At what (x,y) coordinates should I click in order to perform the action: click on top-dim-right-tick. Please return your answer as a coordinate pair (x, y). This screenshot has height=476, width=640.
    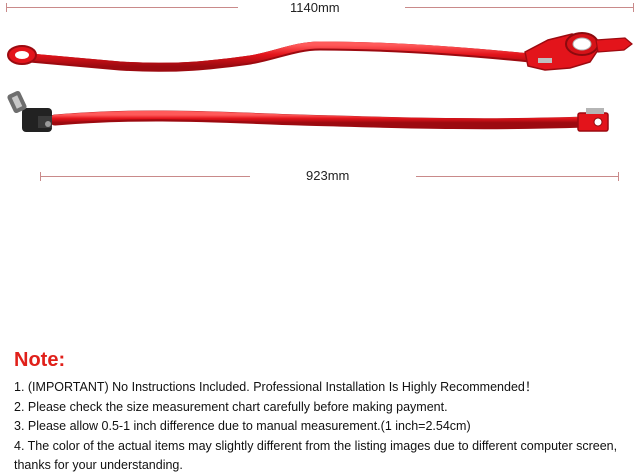
    Looking at the image, I should click on (633, 7).